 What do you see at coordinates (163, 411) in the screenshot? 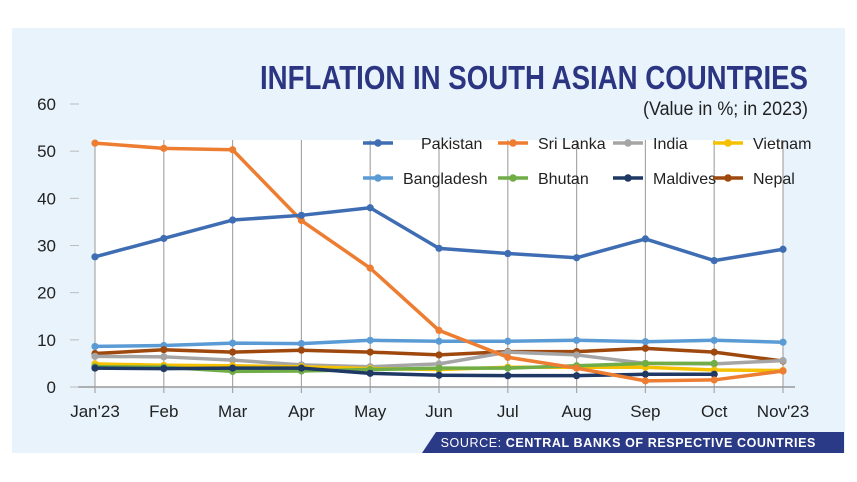
I see `x-tick-label: Feb` at bounding box center [163, 411].